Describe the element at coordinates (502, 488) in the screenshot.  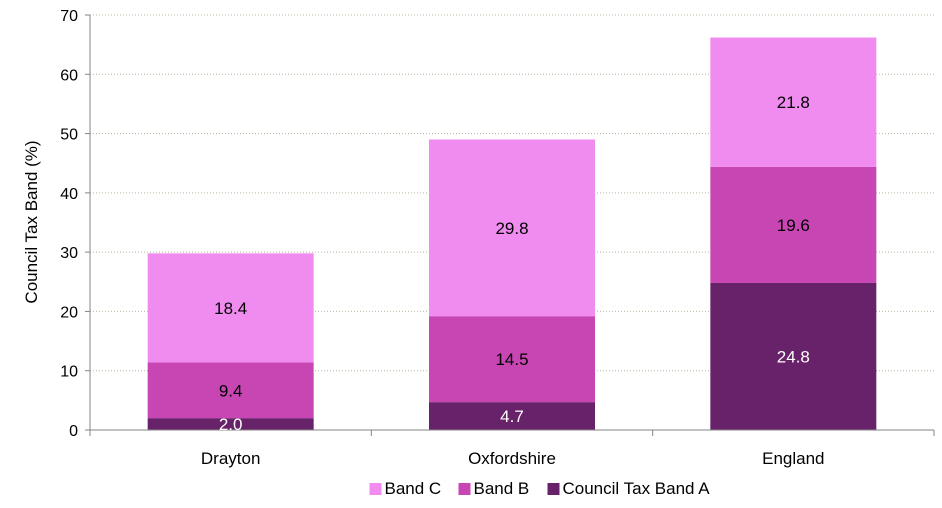
I see `legend-label: Band B` at that location.